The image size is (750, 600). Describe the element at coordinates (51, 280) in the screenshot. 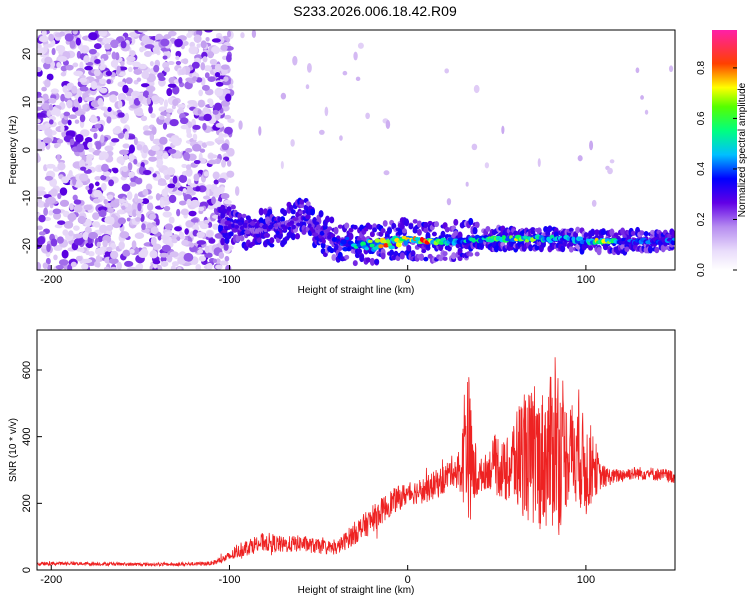

I see `spectrogram-x-tick-label: -200` at that location.